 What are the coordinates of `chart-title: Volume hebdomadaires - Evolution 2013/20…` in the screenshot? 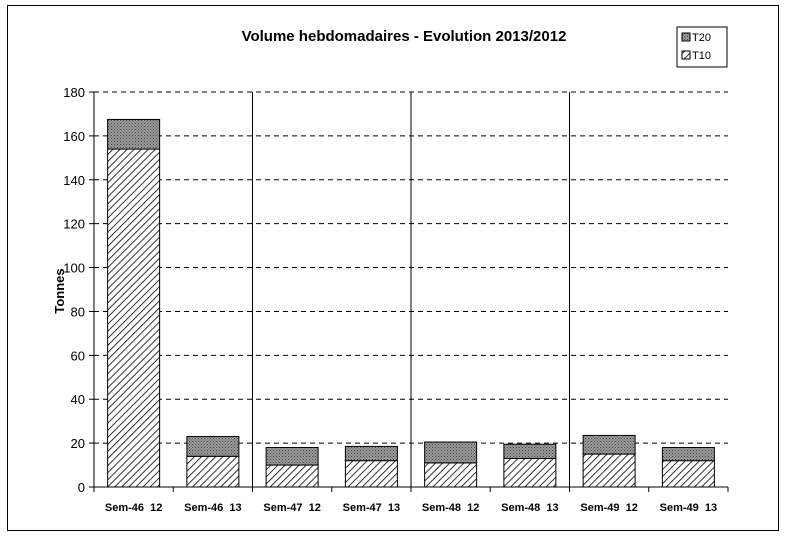 It's located at (404, 36).